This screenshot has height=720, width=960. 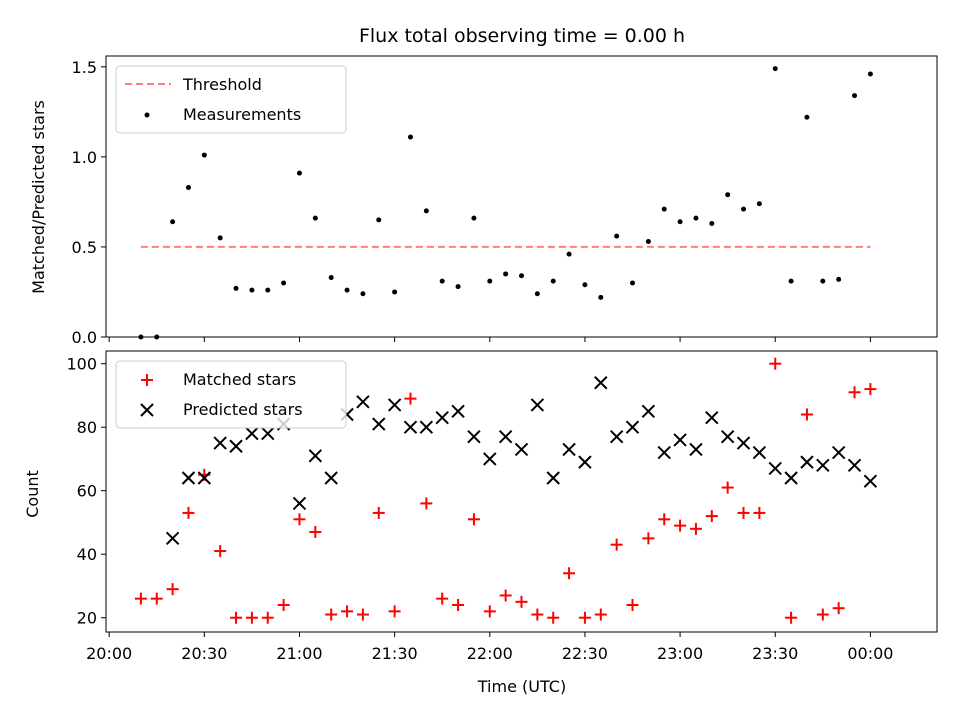 I want to click on top-x-ticks, so click(x=489, y=339).